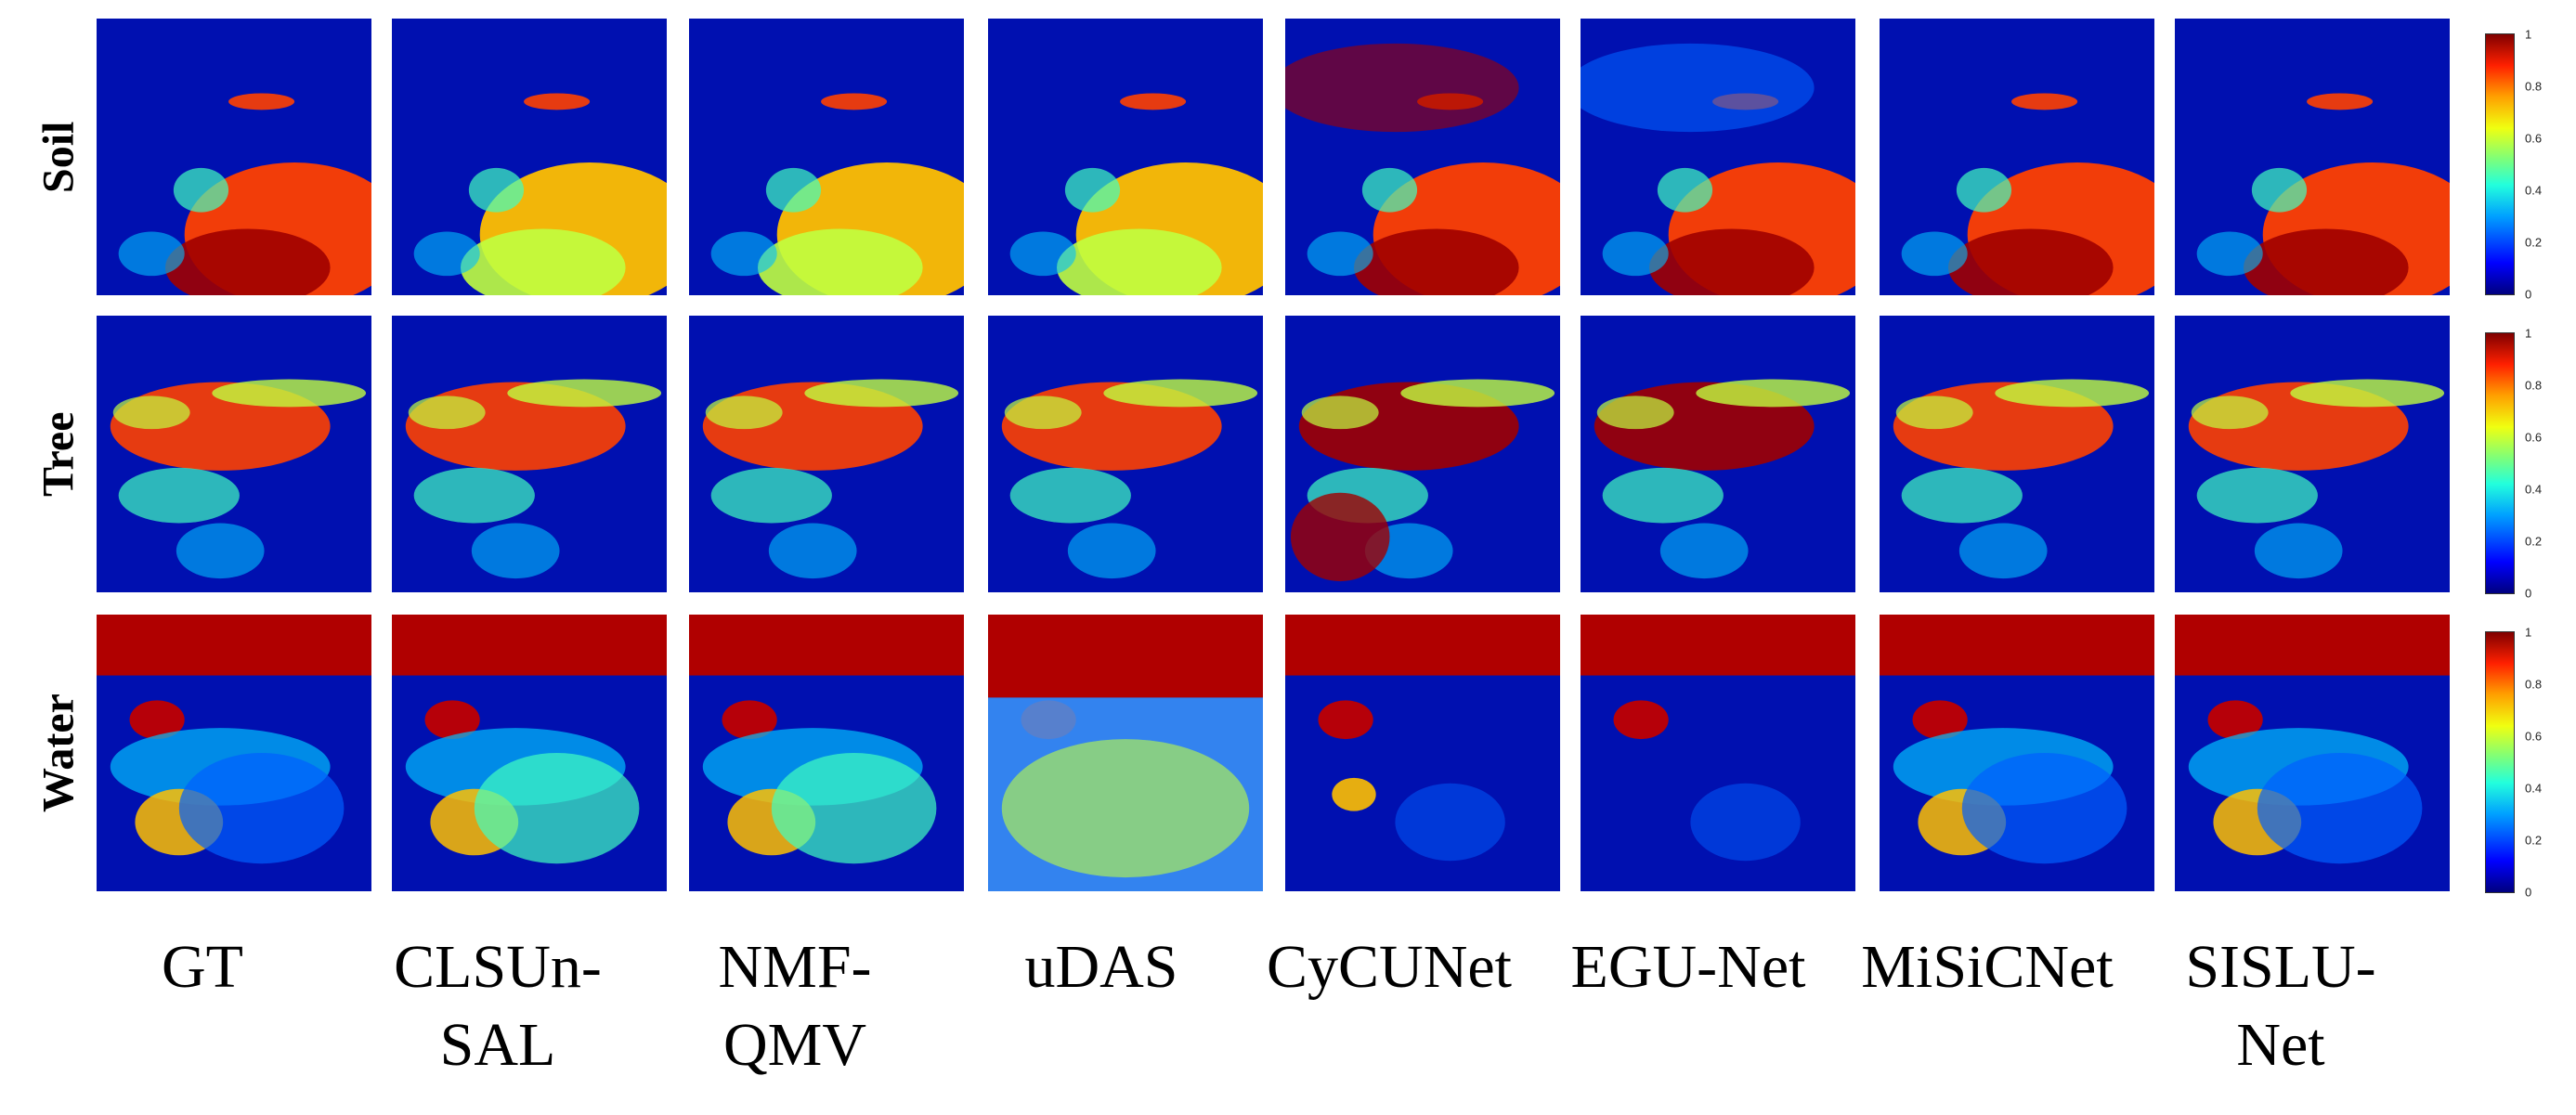 This screenshot has width=2576, height=1115. What do you see at coordinates (1718, 454) in the screenshot?
I see `abundance-map-tree-egunet` at bounding box center [1718, 454].